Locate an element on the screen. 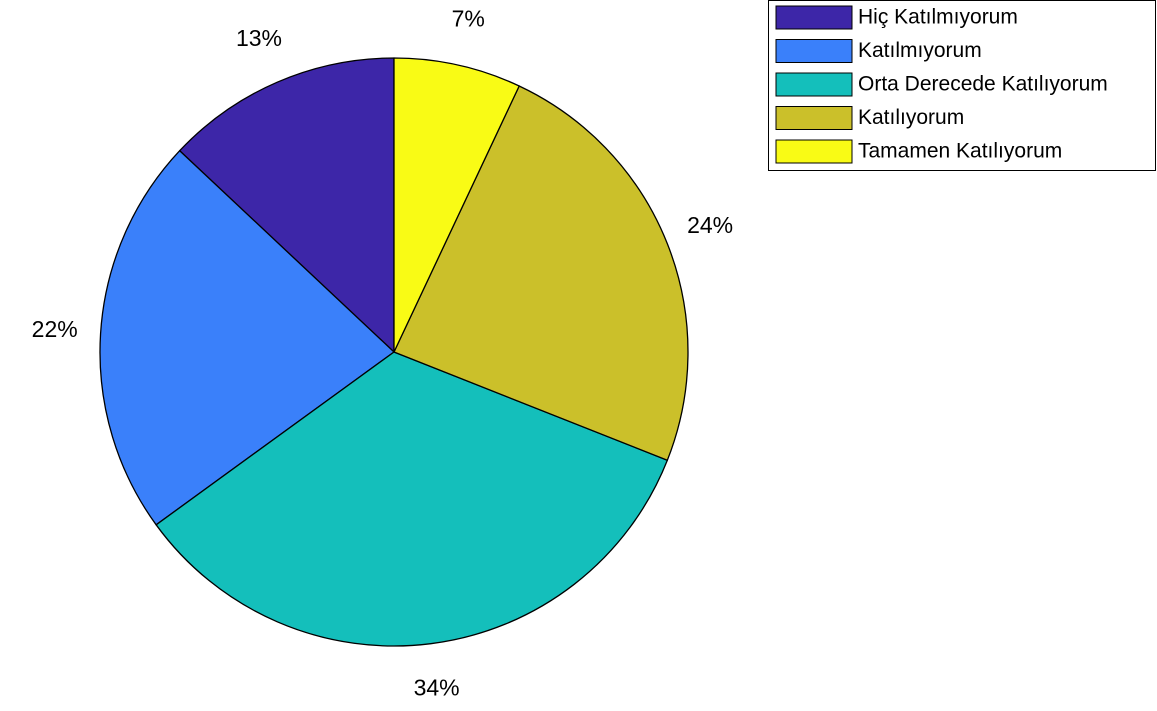 This screenshot has width=1157, height=711. percent-label-katiliyorum: 24% is located at coordinates (710, 225).